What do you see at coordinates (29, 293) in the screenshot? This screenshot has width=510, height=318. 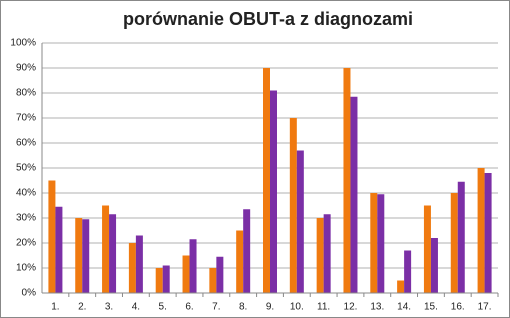 I see `y-tick-label: 0%` at bounding box center [29, 293].